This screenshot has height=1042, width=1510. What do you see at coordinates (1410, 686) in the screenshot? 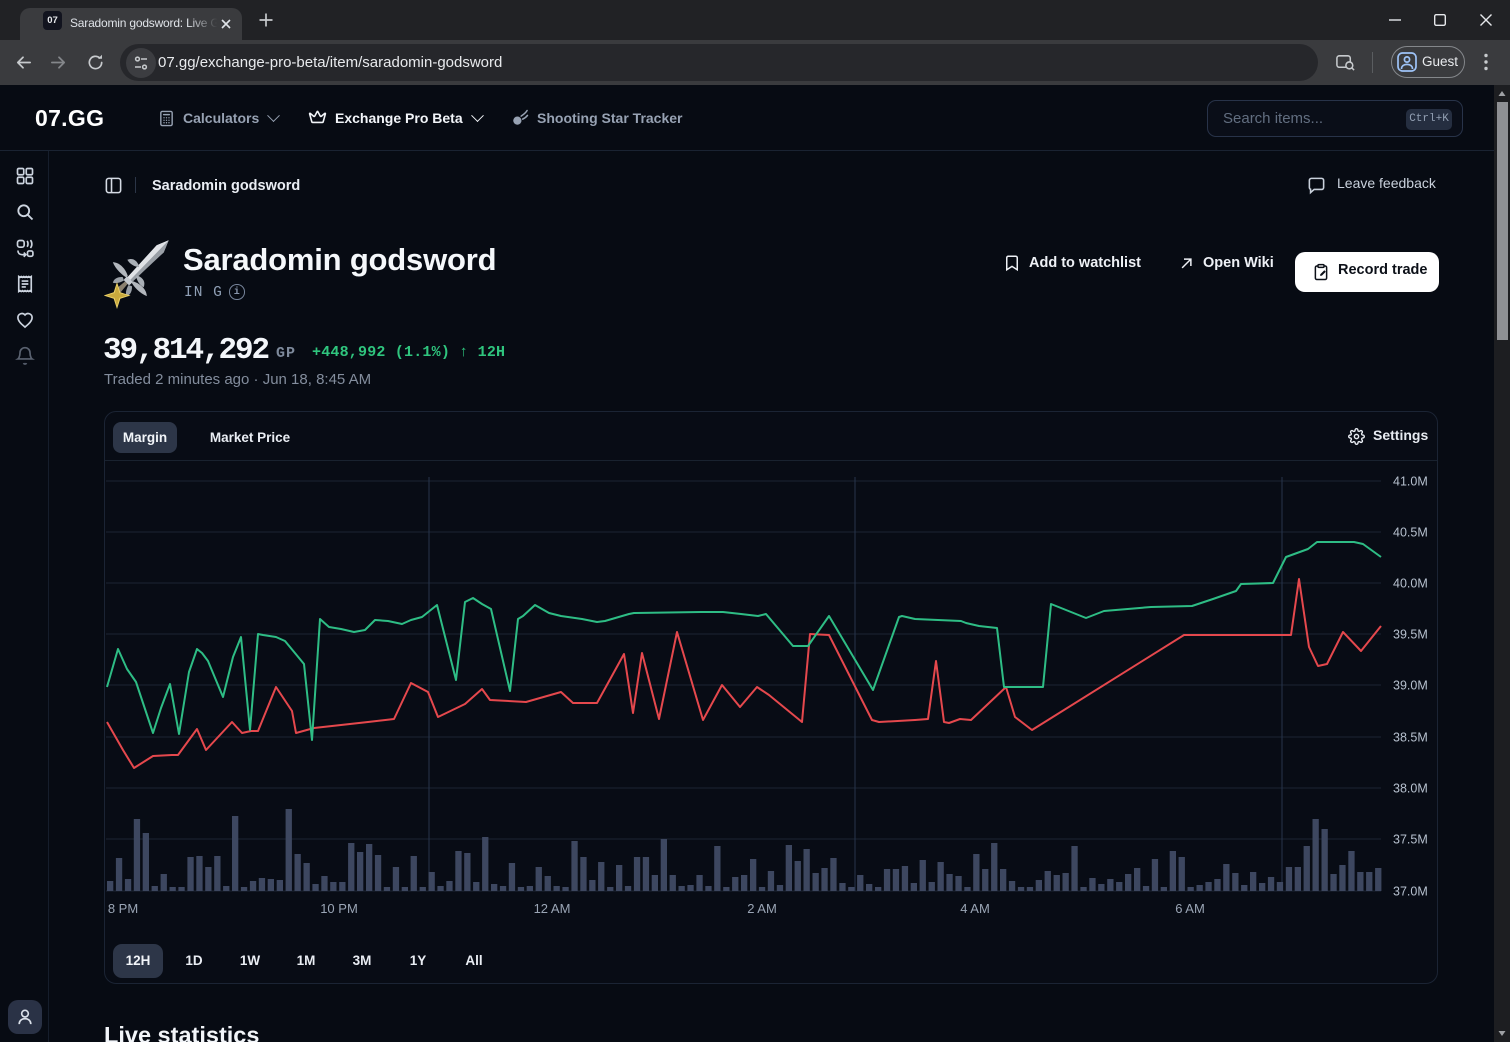
I see `svg-text: 39.0M` at bounding box center [1410, 686].